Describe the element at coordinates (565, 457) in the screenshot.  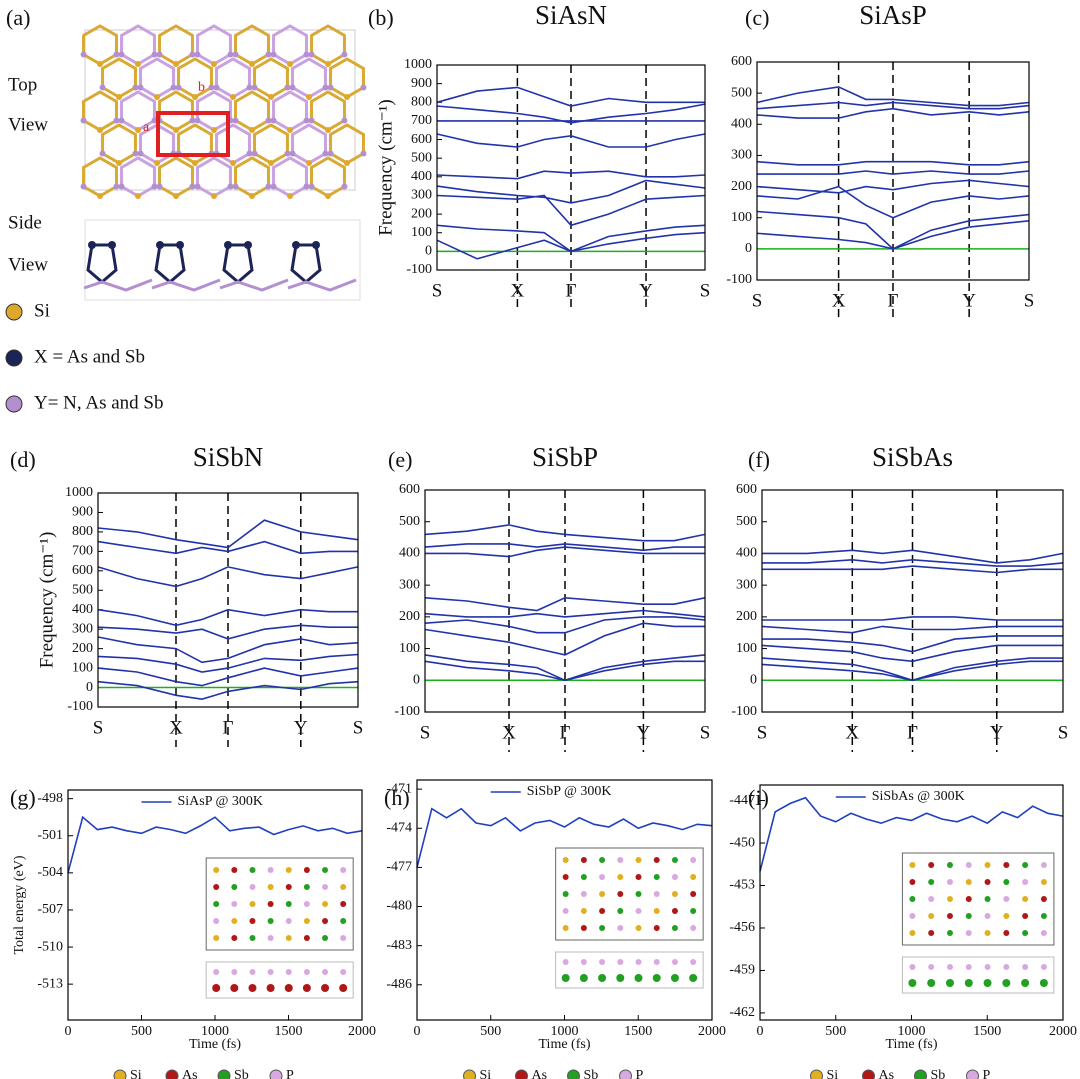
I see `chart-title: SiSbP` at that location.